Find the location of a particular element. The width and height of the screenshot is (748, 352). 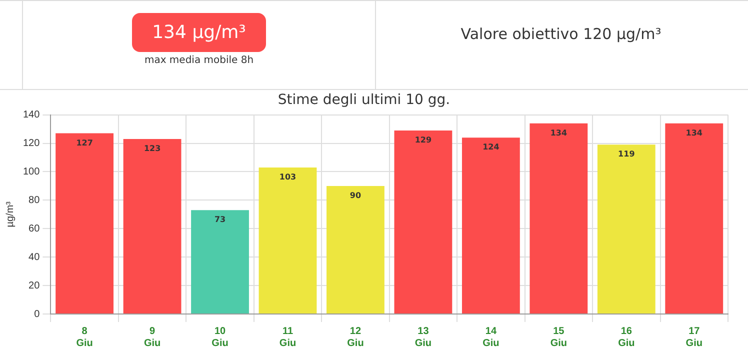

x-tick-label: 12 Giu is located at coordinates (355, 337).